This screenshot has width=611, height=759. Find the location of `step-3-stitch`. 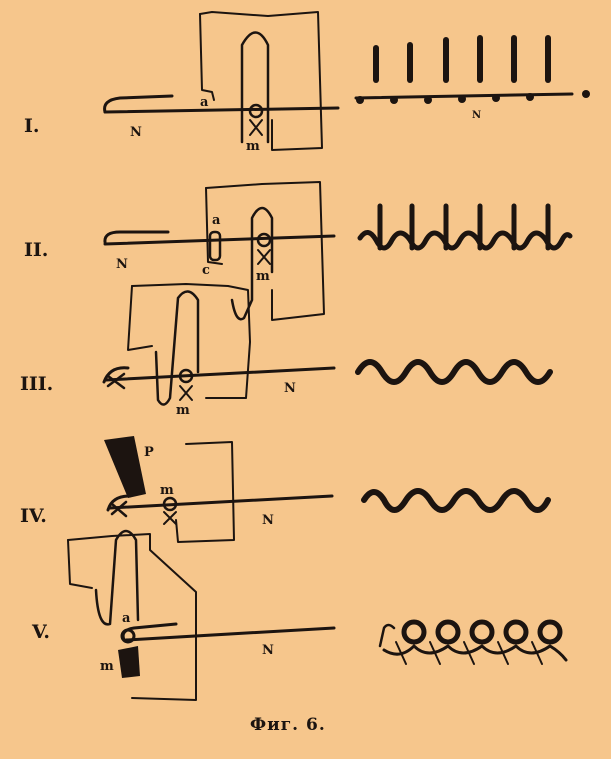

step-3-stitch is located at coordinates (186, 376).